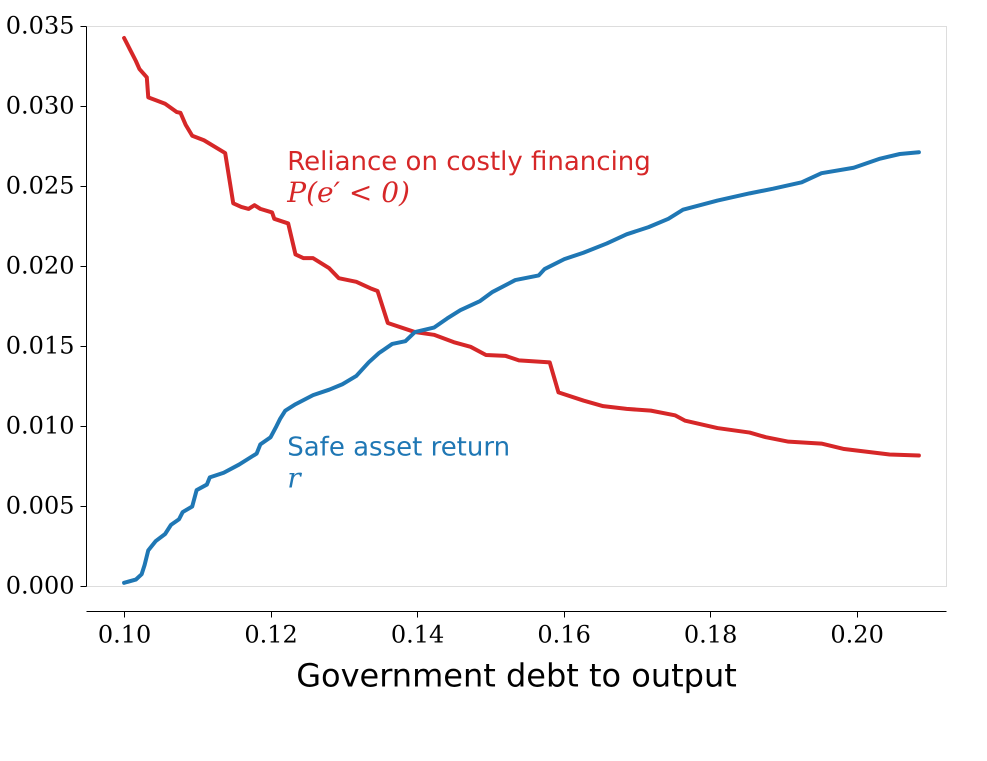 The image size is (987, 761). Describe the element at coordinates (40, 106) in the screenshot. I see `y-tick-label: 0.030` at that location.